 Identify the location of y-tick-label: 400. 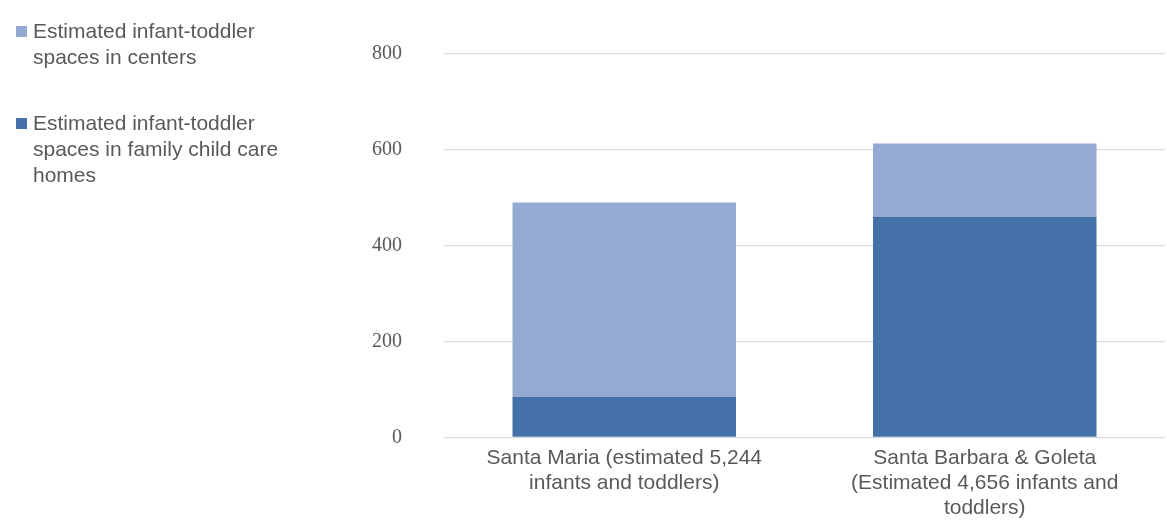
(387, 243).